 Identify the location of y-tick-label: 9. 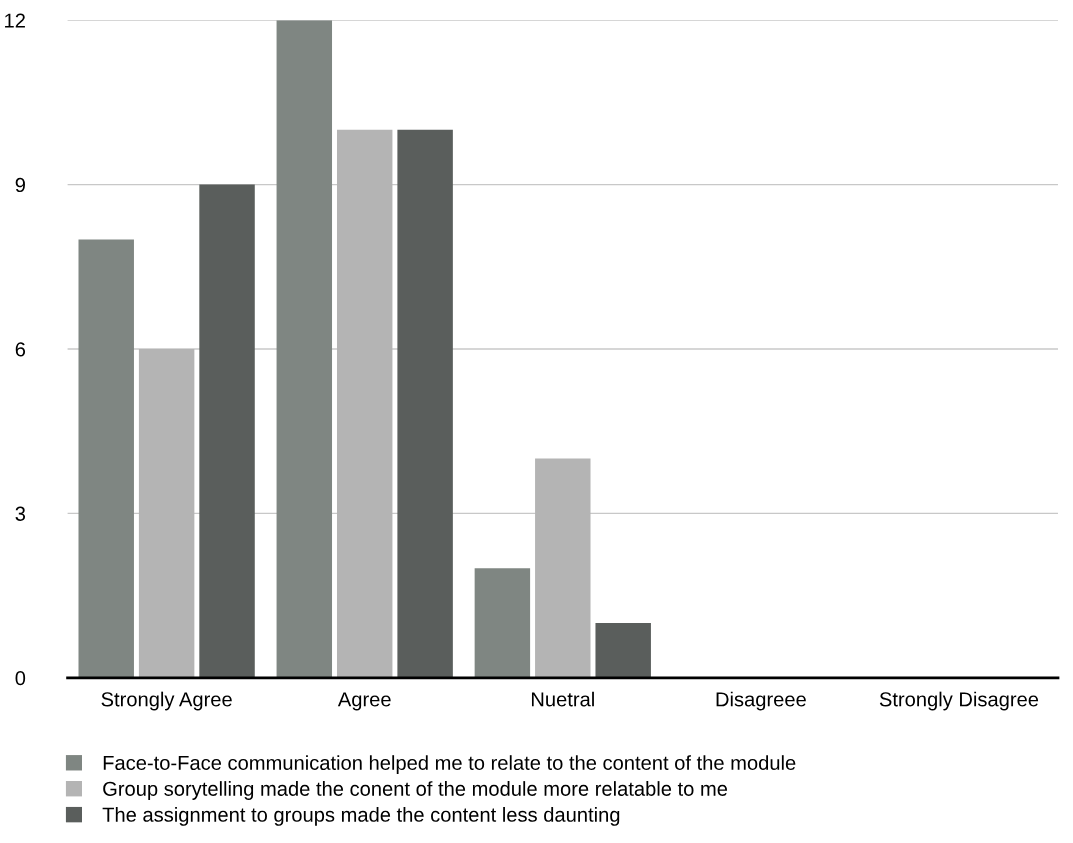
(20, 185).